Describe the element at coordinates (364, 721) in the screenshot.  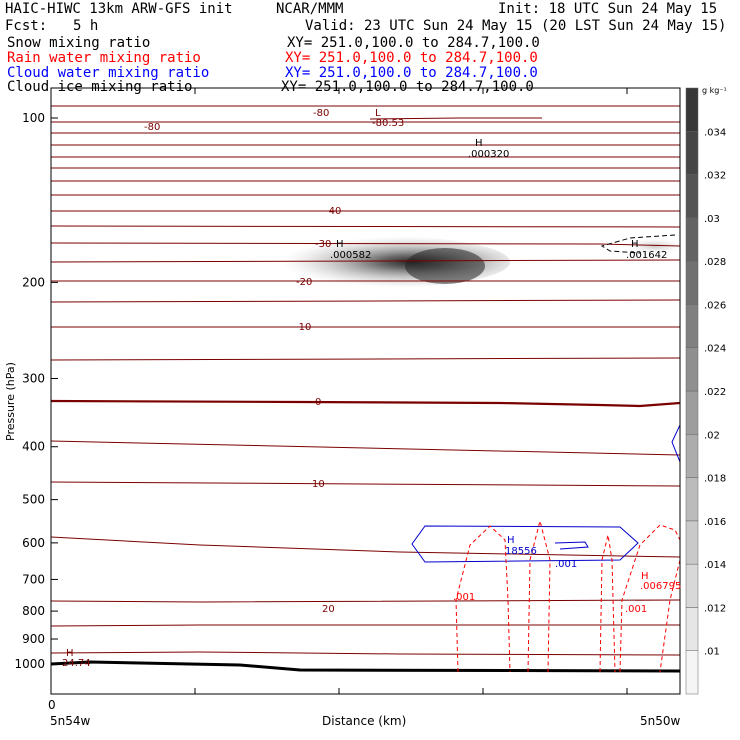
I see `x-axis-title: Distance (km)` at that location.